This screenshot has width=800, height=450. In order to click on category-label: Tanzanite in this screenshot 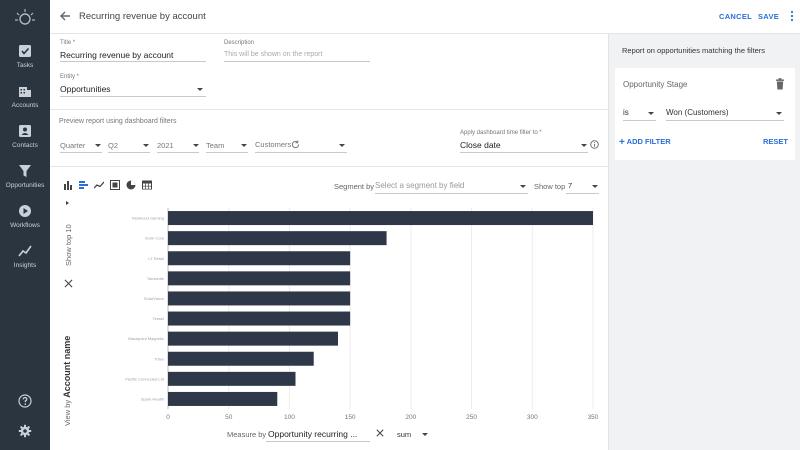, I will do `click(156, 278)`.